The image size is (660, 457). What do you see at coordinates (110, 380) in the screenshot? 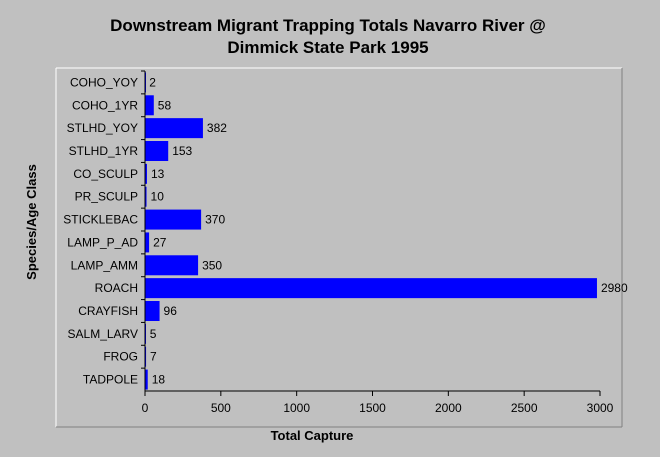
I see `category-label: TADPOLE` at bounding box center [110, 380].